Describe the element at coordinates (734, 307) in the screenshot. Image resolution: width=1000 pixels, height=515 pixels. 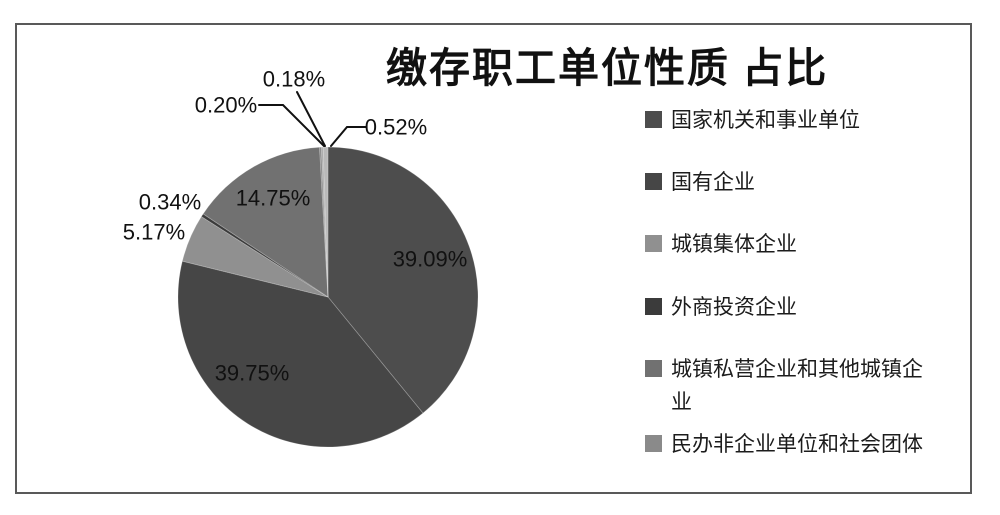
I see `legend-label: 外商投资企业` at that location.